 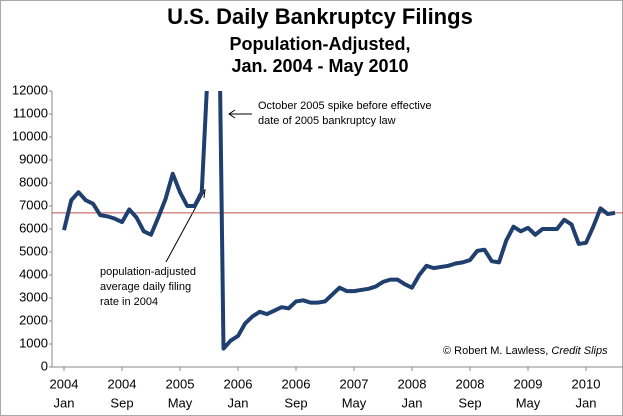 I want to click on y-tick-label: 0, so click(x=44, y=365).